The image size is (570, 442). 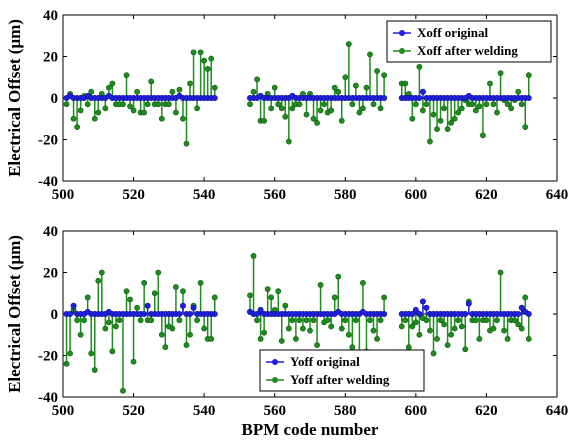 What do you see at coordinates (133, 195) in the screenshot?
I see `x-tick-label: 520` at bounding box center [133, 195].